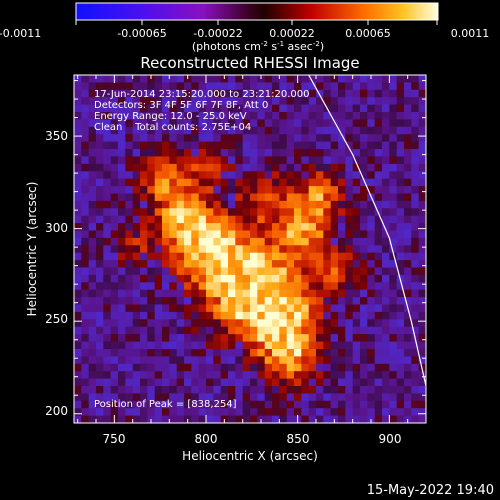 Image resolution: width=500 pixels, height=500 pixels. What do you see at coordinates (290, 390) in the screenshot?
I see `heatmap-cell-2045` at bounding box center [290, 390].